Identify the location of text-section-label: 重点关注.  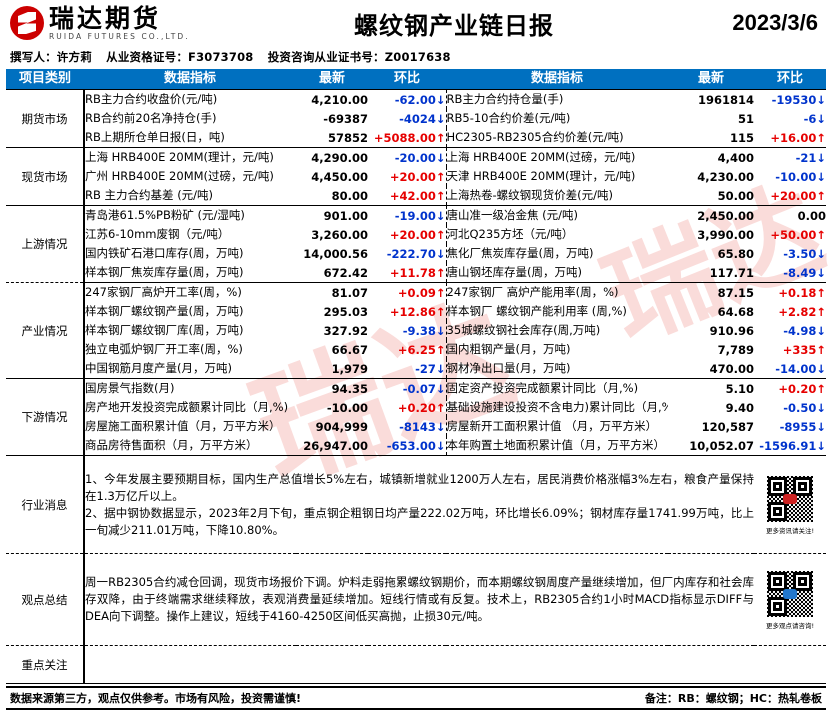
(45, 664).